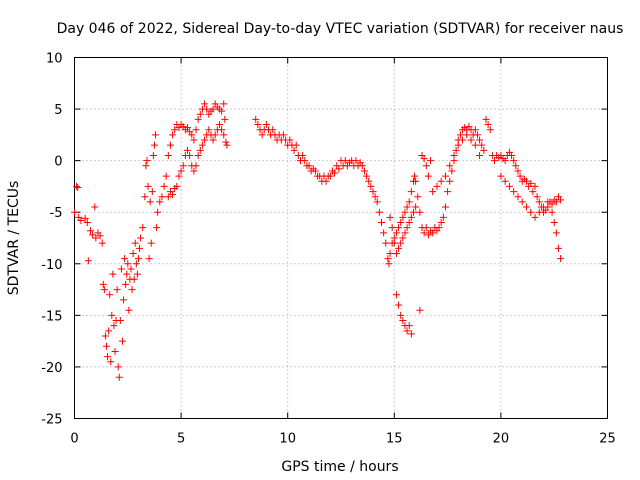 The width and height of the screenshot is (640, 480). What do you see at coordinates (51, 420) in the screenshot?
I see `y-tick-label: -25` at bounding box center [51, 420].